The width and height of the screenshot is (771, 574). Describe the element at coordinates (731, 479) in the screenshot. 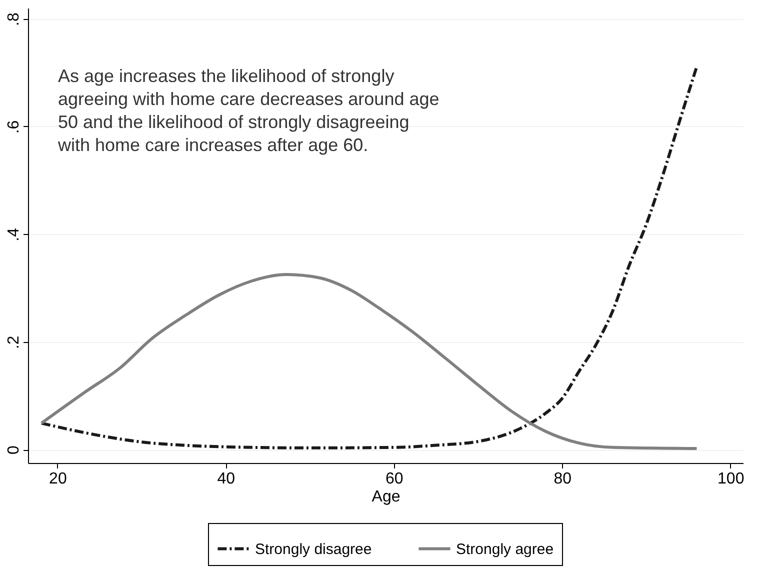

I see `x-tick-label: 100` at that location.